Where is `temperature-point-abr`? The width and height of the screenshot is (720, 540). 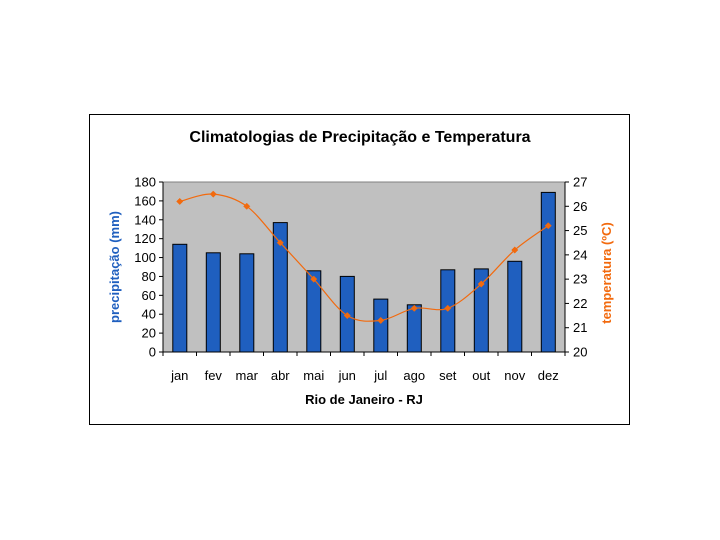
temperature-point-abr is located at coordinates (280, 243).